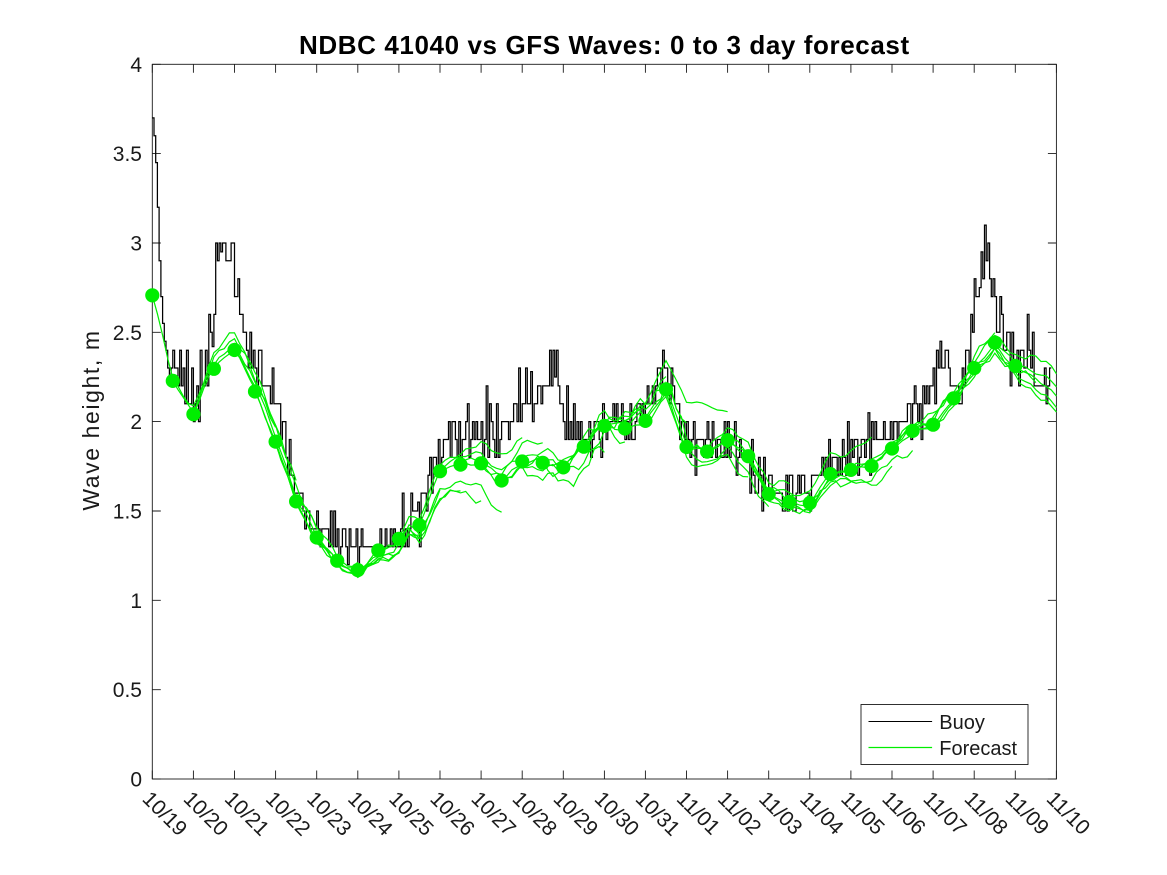 The height and width of the screenshot is (875, 1167). Describe the element at coordinates (962, 723) in the screenshot. I see `svg-text: Buoy` at that location.